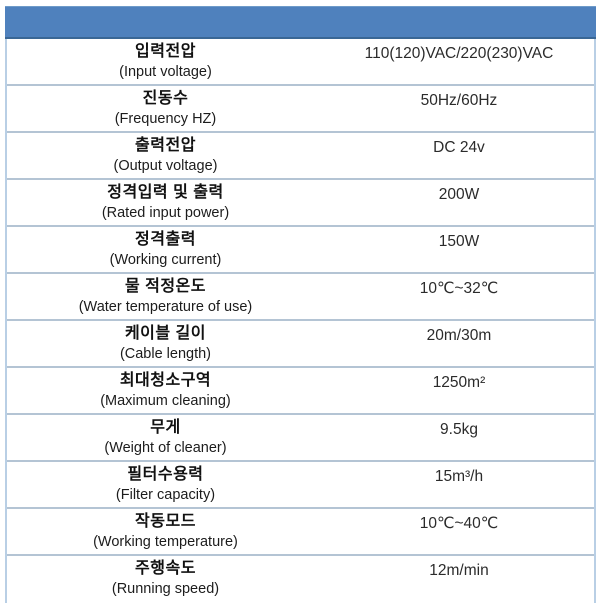 This screenshot has width=600, height=603. Describe the element at coordinates (165, 380) in the screenshot. I see `spec-label-kr: 최대청소구역` at that location.